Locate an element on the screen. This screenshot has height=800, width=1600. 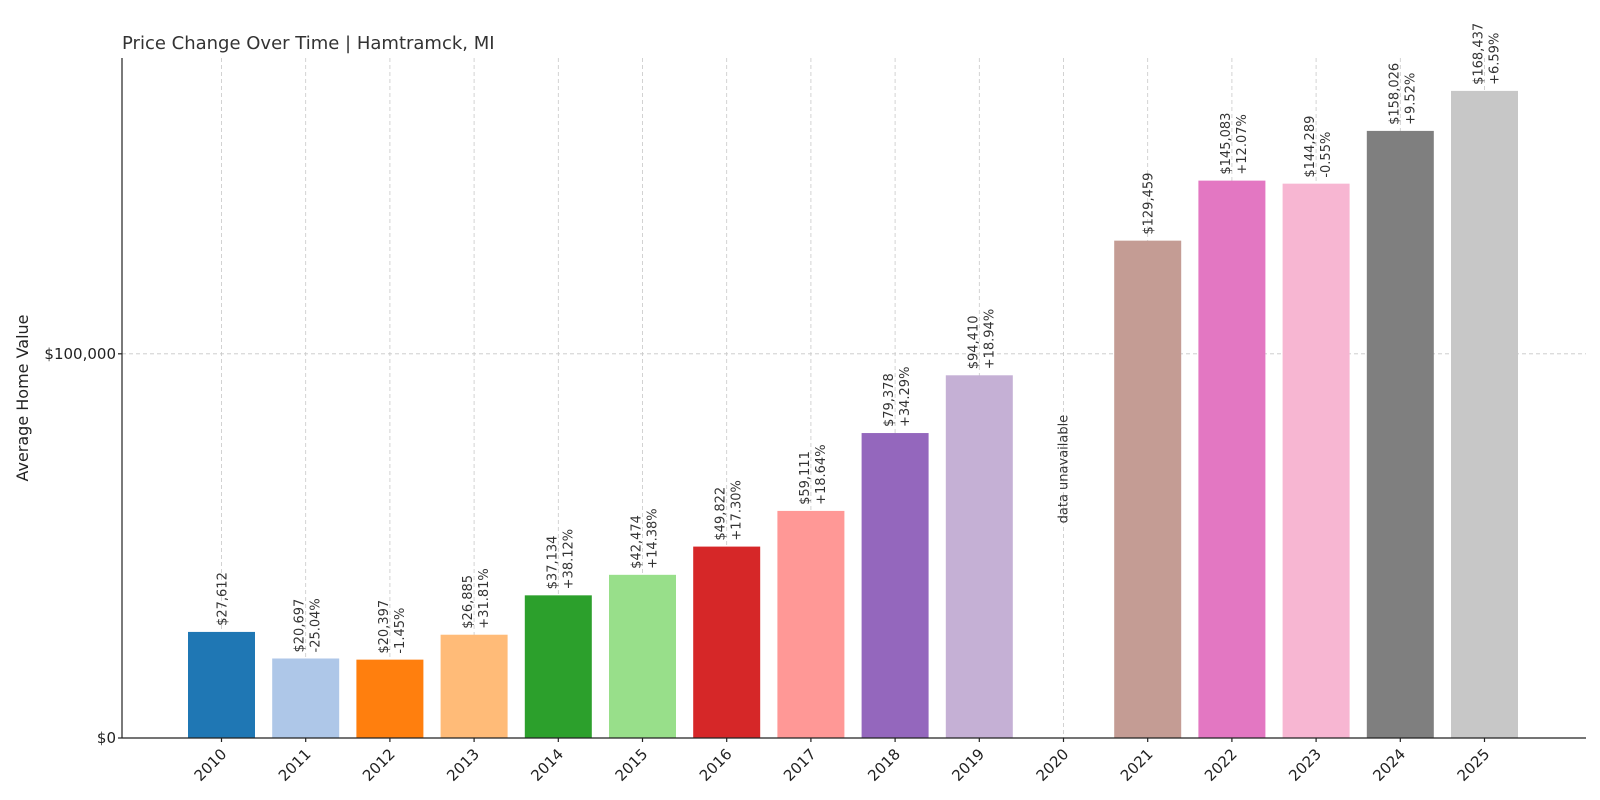
bar-value-label: $168,437 is located at coordinates (1479, 54).